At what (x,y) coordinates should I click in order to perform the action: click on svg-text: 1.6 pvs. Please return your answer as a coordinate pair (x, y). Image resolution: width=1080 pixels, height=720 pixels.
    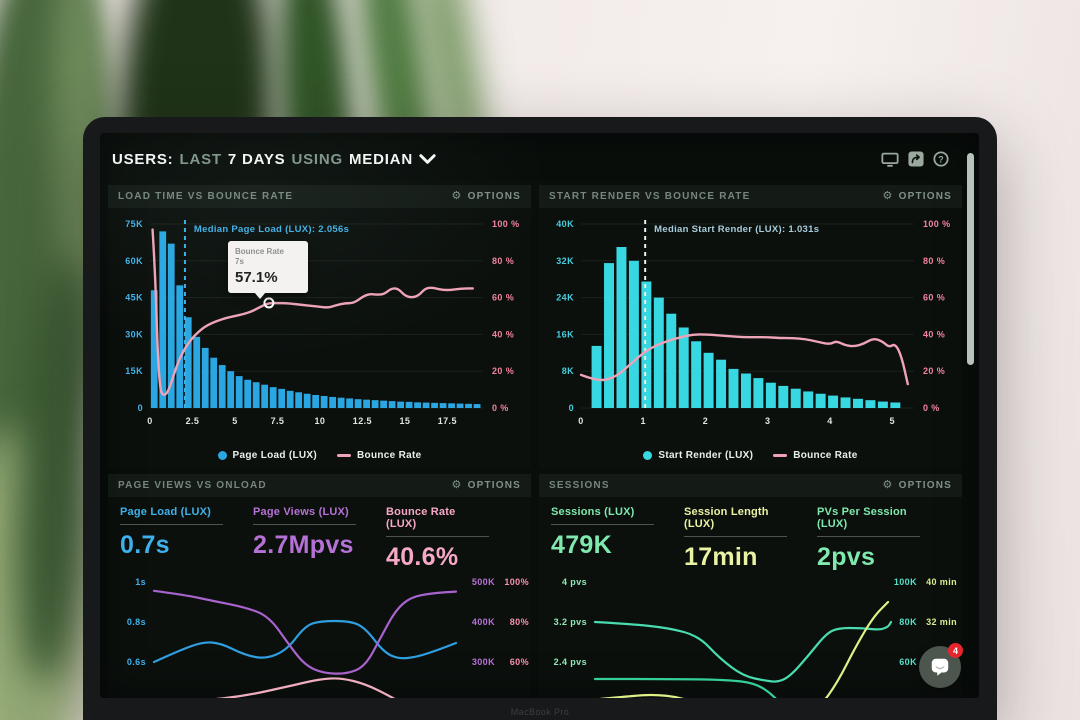
    Looking at the image, I should click on (570, 697).